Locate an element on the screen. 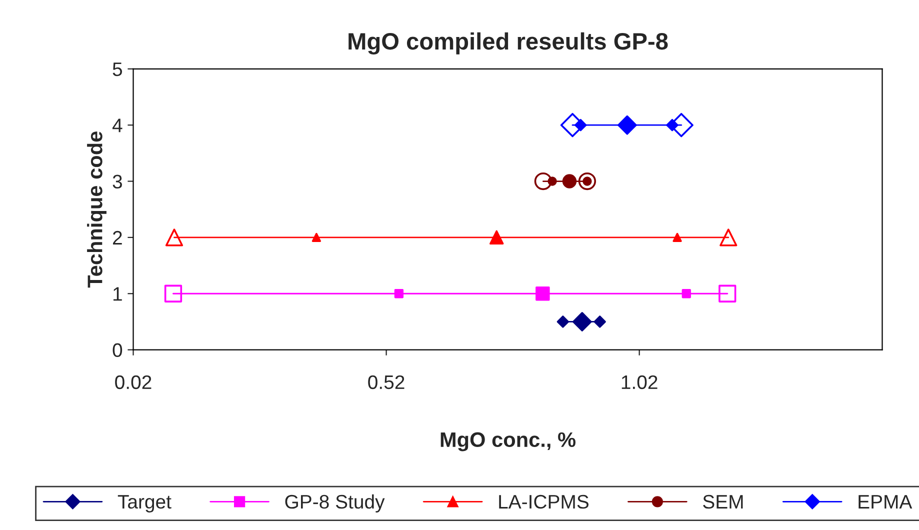 The image size is (919, 530). y-axis-title: Technique code is located at coordinates (96, 210).